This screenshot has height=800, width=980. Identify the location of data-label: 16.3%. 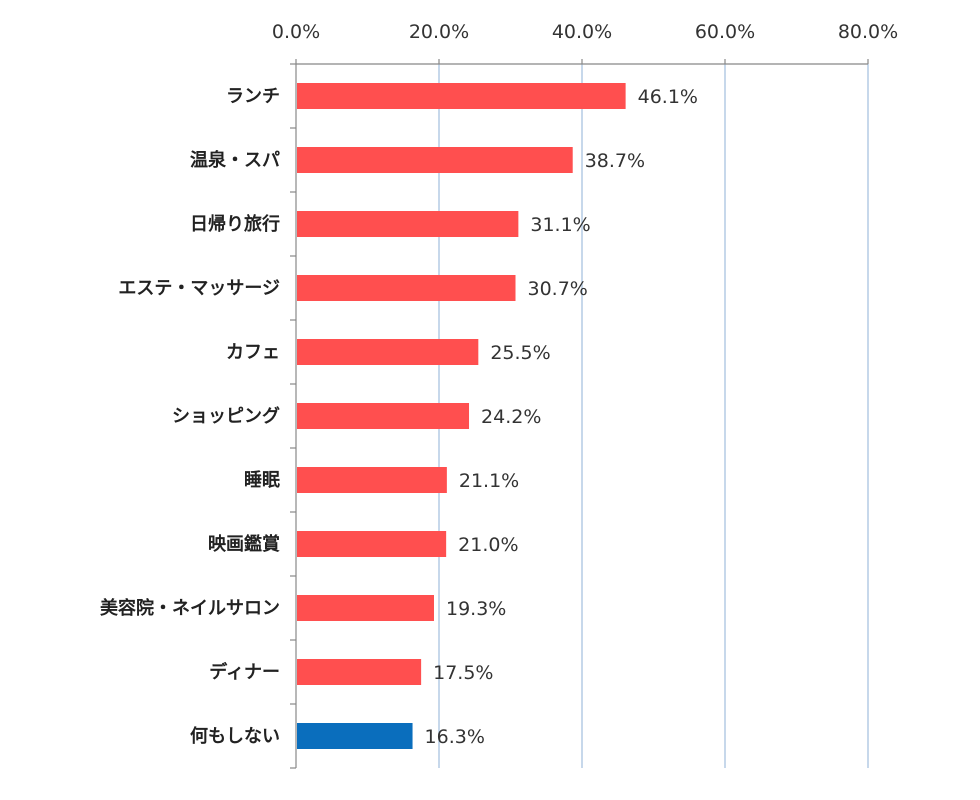
(455, 737).